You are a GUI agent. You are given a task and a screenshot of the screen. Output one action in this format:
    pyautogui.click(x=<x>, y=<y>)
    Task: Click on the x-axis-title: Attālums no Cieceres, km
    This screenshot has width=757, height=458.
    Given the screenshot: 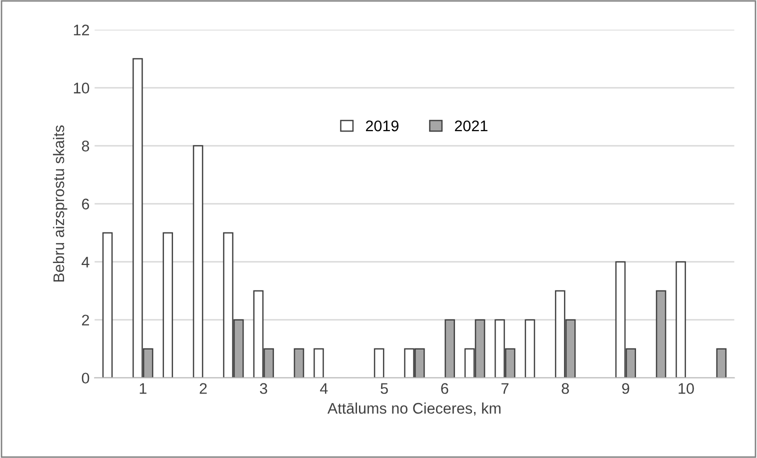 What is the action you would take?
    pyautogui.click(x=413, y=409)
    